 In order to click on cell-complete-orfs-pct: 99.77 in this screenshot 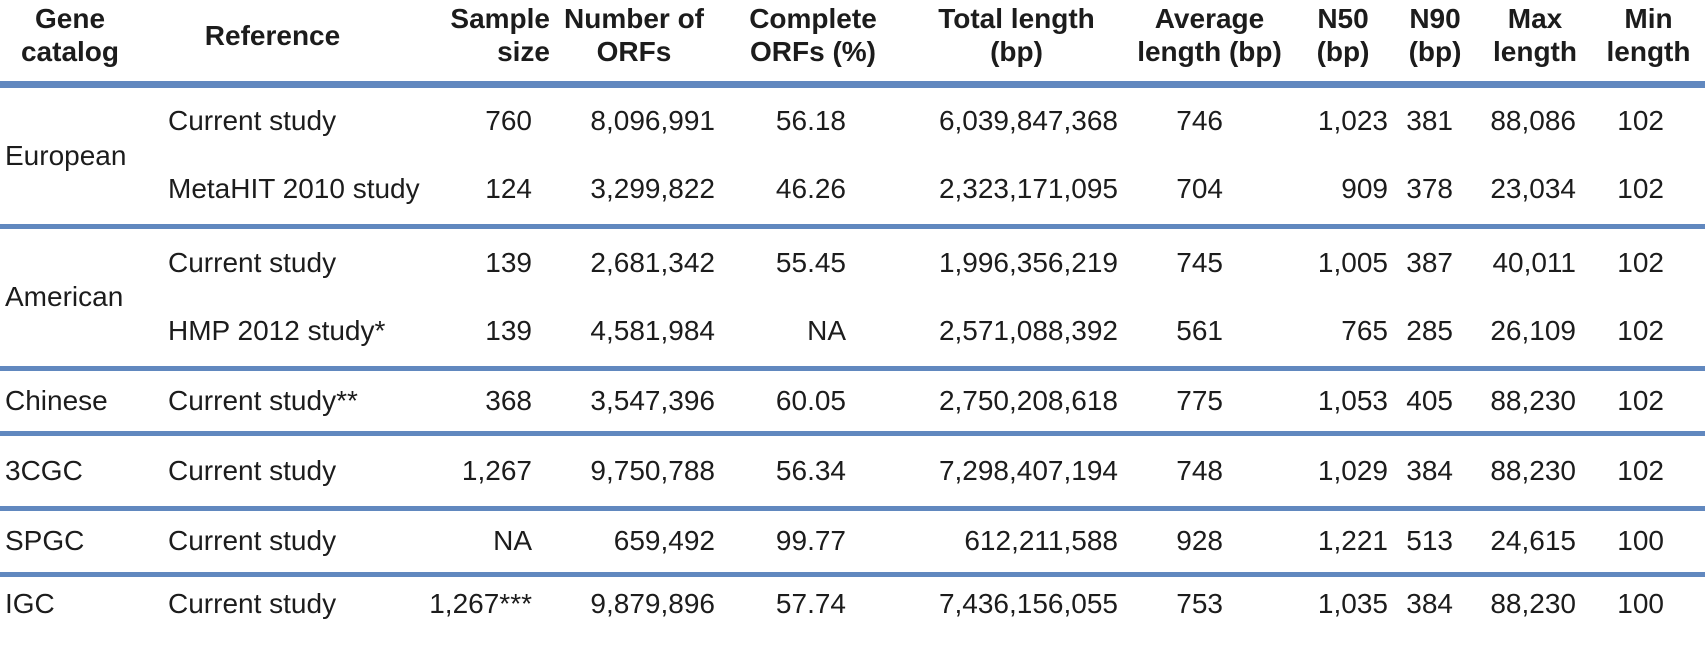, I will do `click(810, 540)`.